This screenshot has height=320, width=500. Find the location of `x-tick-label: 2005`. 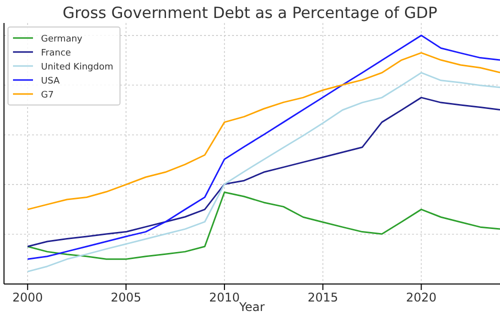

x-tick-label: 2005 is located at coordinates (126, 297).